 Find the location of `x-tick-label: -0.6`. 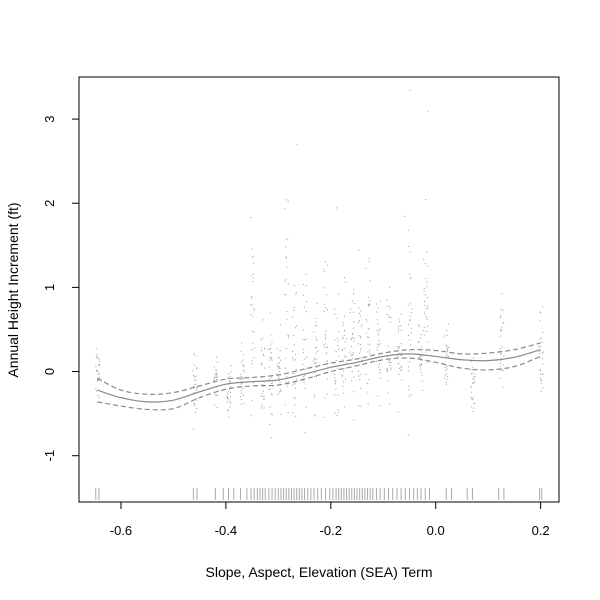

x-tick-label: -0.6 is located at coordinates (121, 530).